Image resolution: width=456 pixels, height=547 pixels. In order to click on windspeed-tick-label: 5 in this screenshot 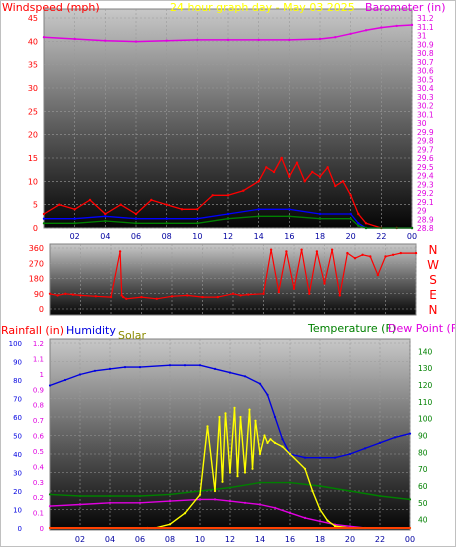, I will do `click(35, 205)`.